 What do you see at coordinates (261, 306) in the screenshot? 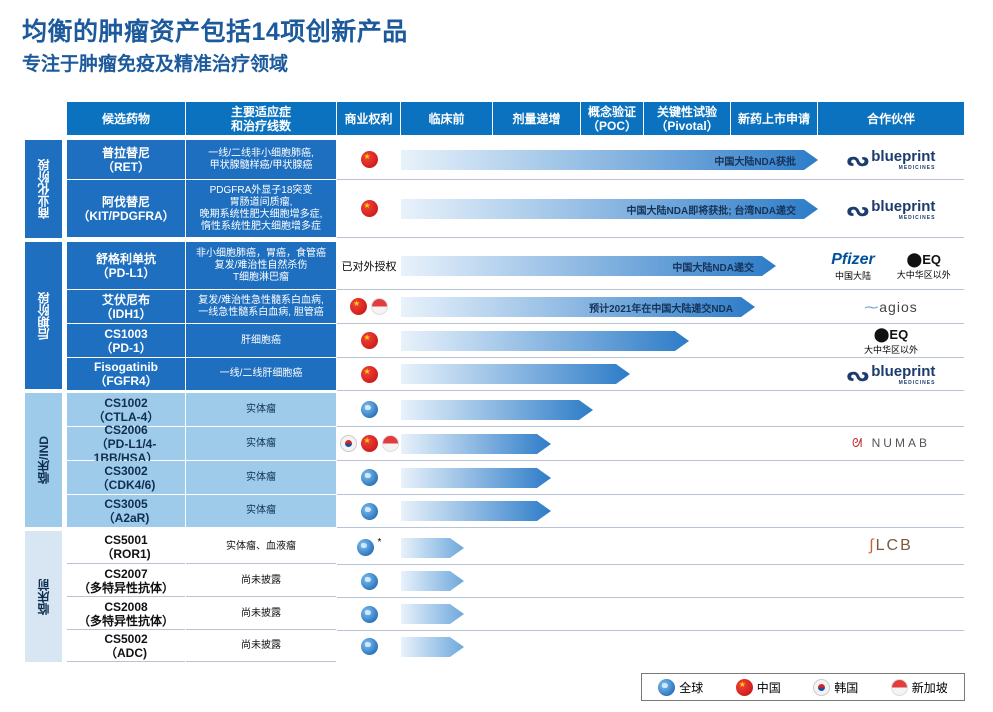
I see `indication-cell: 复发/难治性急性髓系白血病, 一线急性髓系白血病, 胆管癌` at bounding box center [261, 306].